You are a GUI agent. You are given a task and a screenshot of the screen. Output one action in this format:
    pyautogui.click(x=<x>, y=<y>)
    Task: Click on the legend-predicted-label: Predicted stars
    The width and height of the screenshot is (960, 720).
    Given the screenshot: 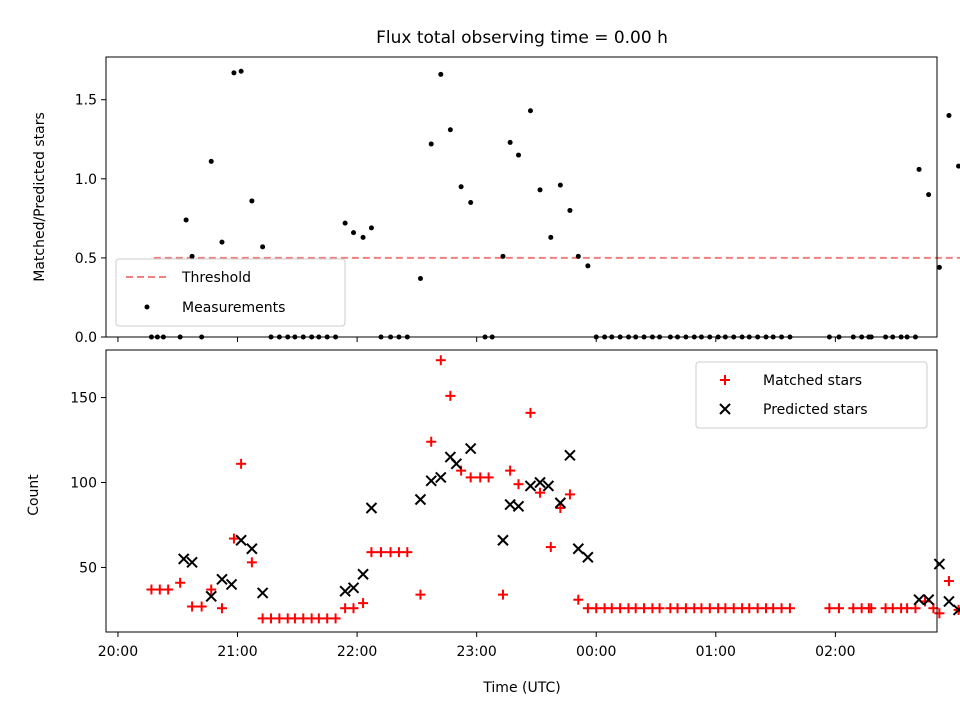 What is the action you would take?
    pyautogui.click(x=815, y=410)
    